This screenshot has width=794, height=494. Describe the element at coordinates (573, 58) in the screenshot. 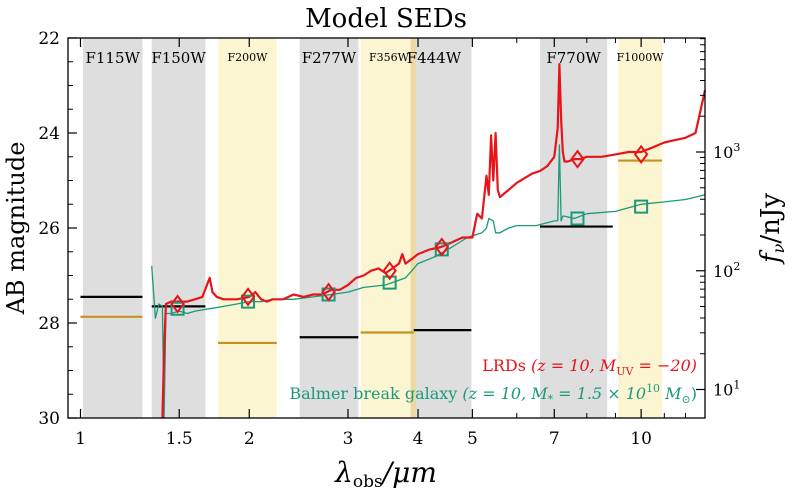

I see `filter-label-f770w: F770W` at that location.